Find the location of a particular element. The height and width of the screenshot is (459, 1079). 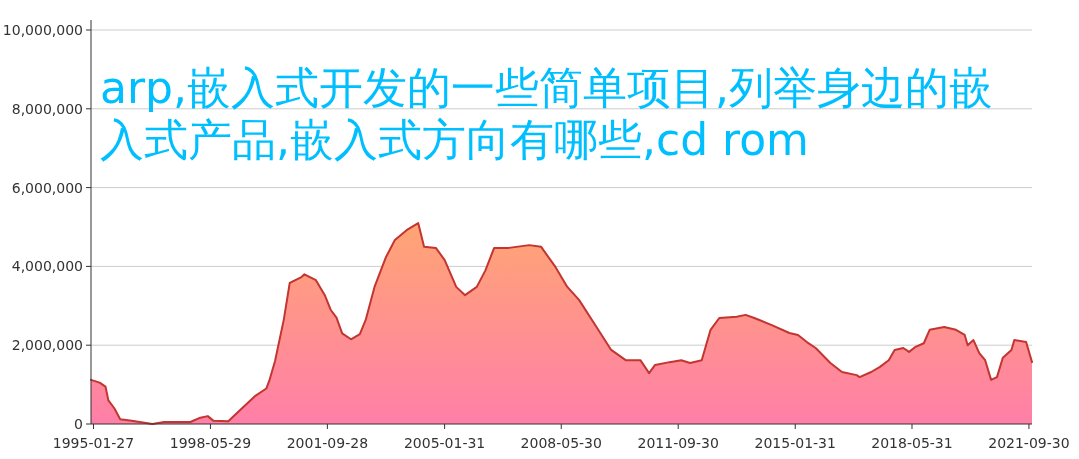

x-tick-label: 2021-09-30 is located at coordinates (1029, 443).